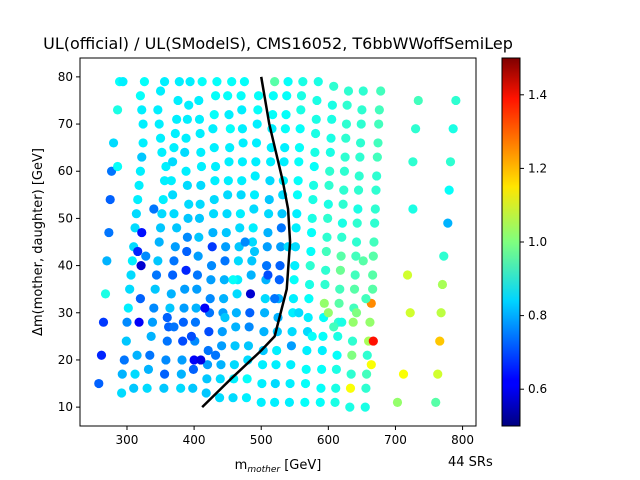 This screenshot has width=640, height=480. I want to click on y-tick-label: 20, so click(65, 360).